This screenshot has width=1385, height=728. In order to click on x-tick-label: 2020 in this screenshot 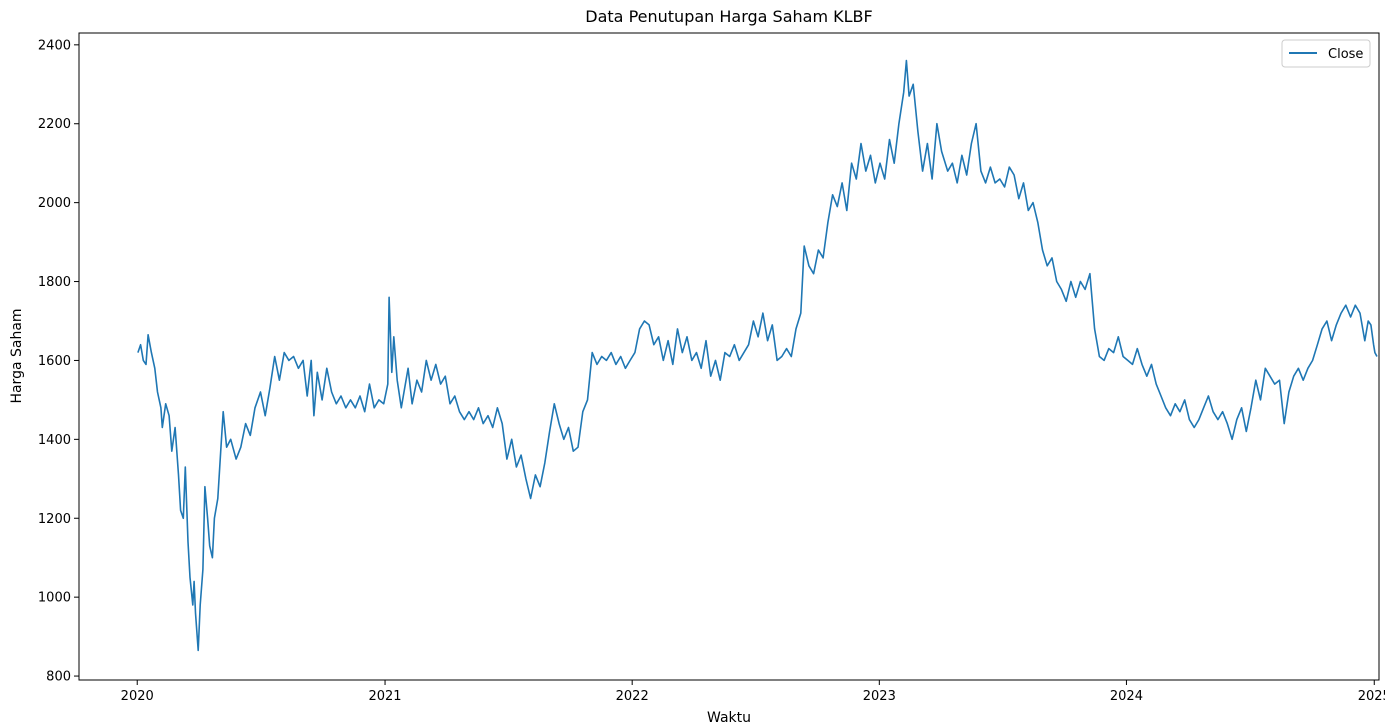, I will do `click(137, 696)`.